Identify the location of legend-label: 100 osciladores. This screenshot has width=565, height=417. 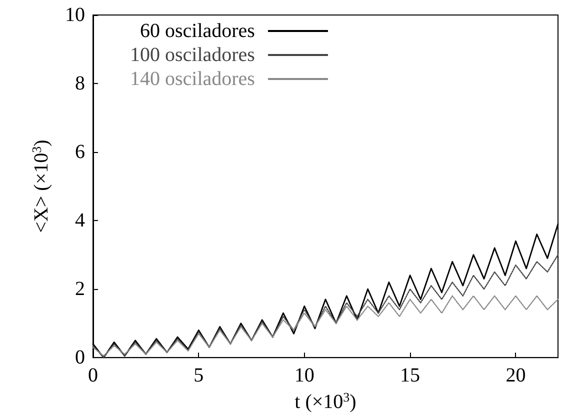
(193, 55).